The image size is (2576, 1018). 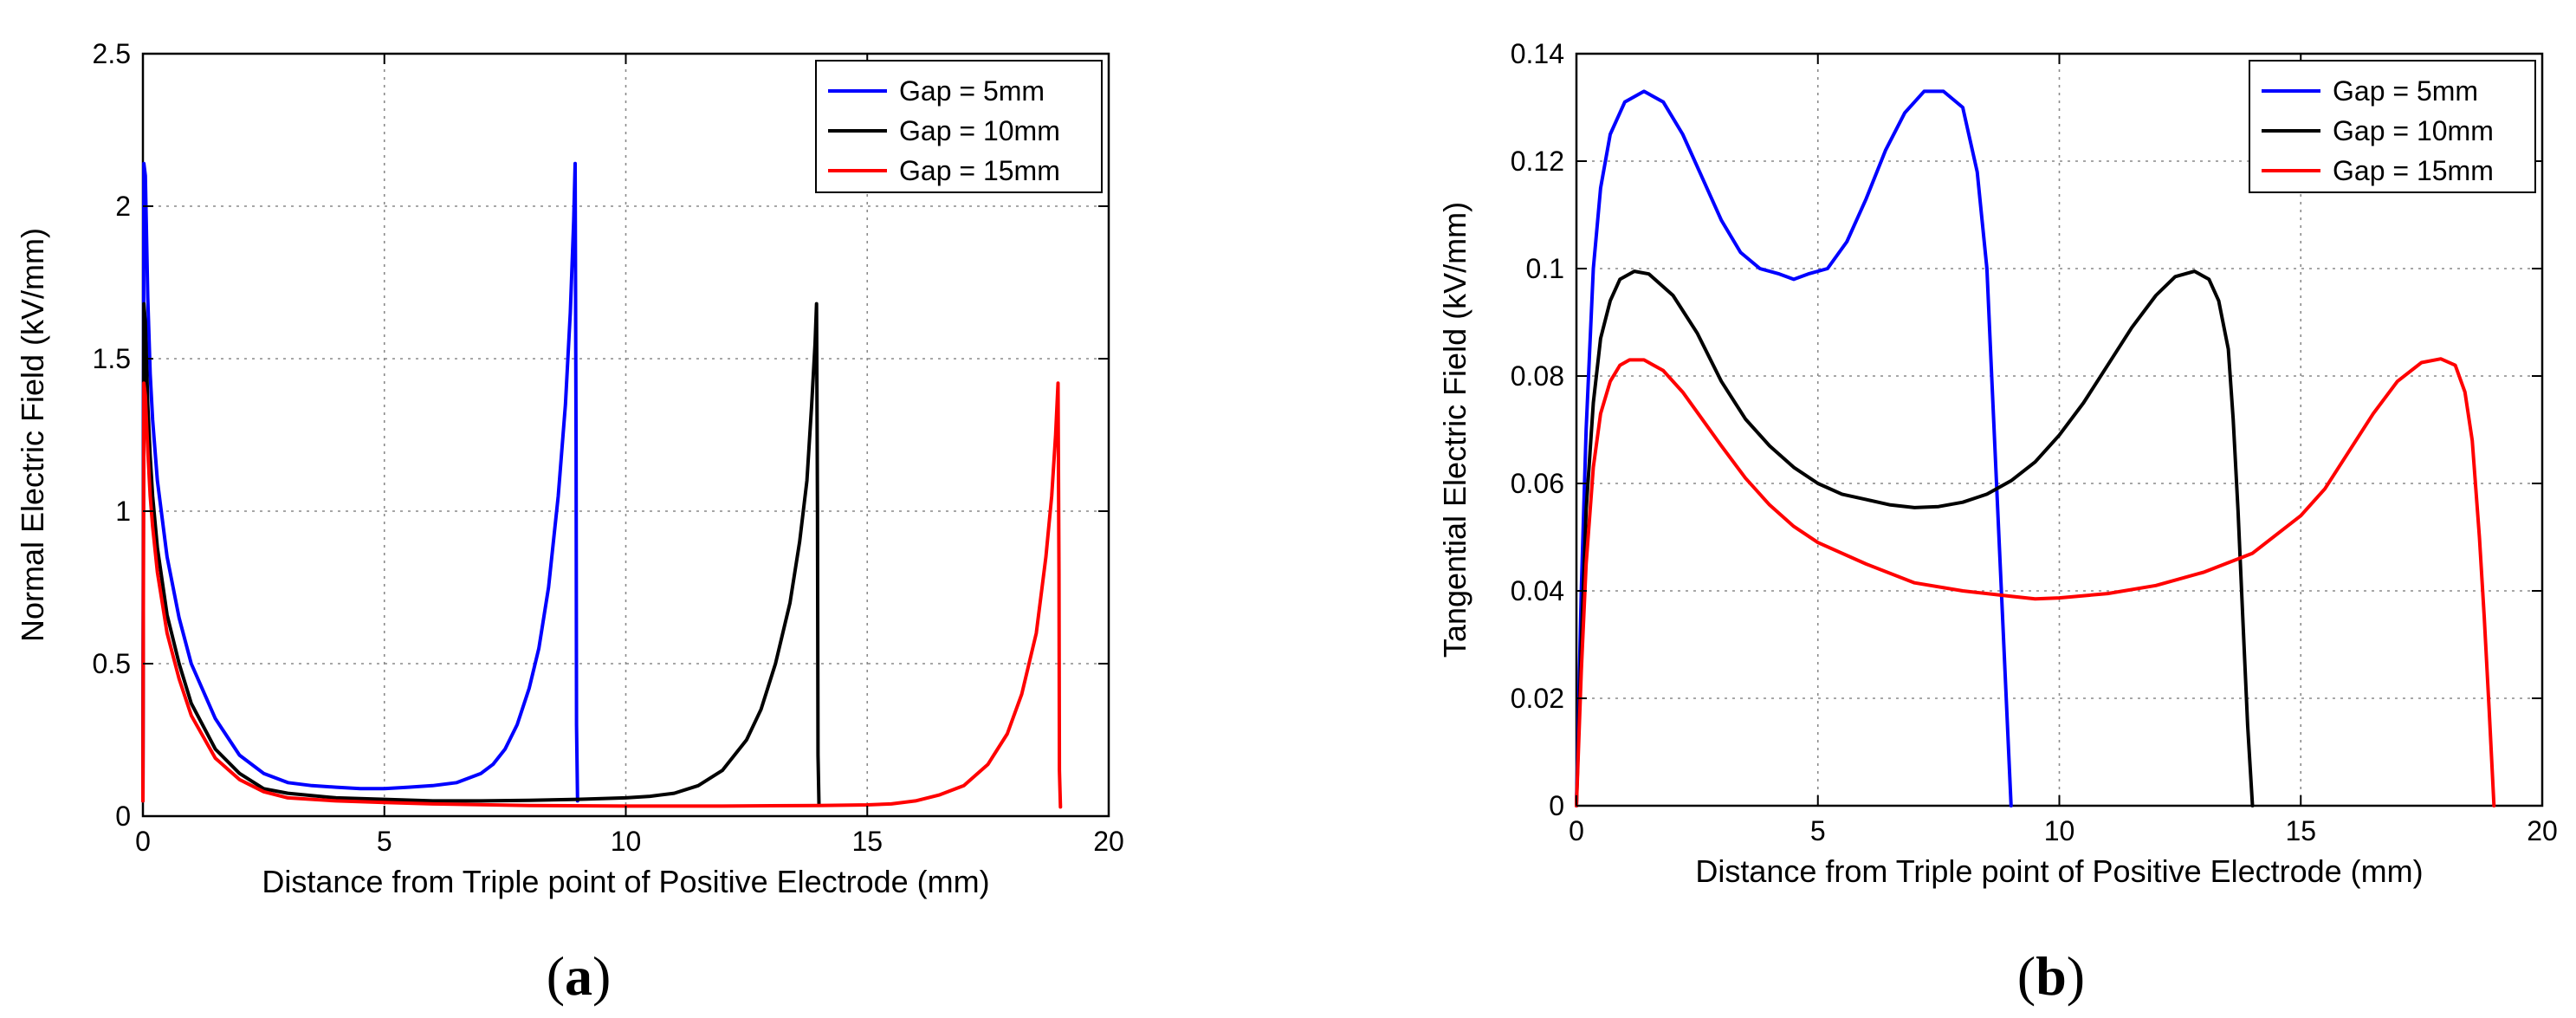 What do you see at coordinates (979, 130) in the screenshot?
I see `legend-label-a-1: Gap = 10mm` at bounding box center [979, 130].